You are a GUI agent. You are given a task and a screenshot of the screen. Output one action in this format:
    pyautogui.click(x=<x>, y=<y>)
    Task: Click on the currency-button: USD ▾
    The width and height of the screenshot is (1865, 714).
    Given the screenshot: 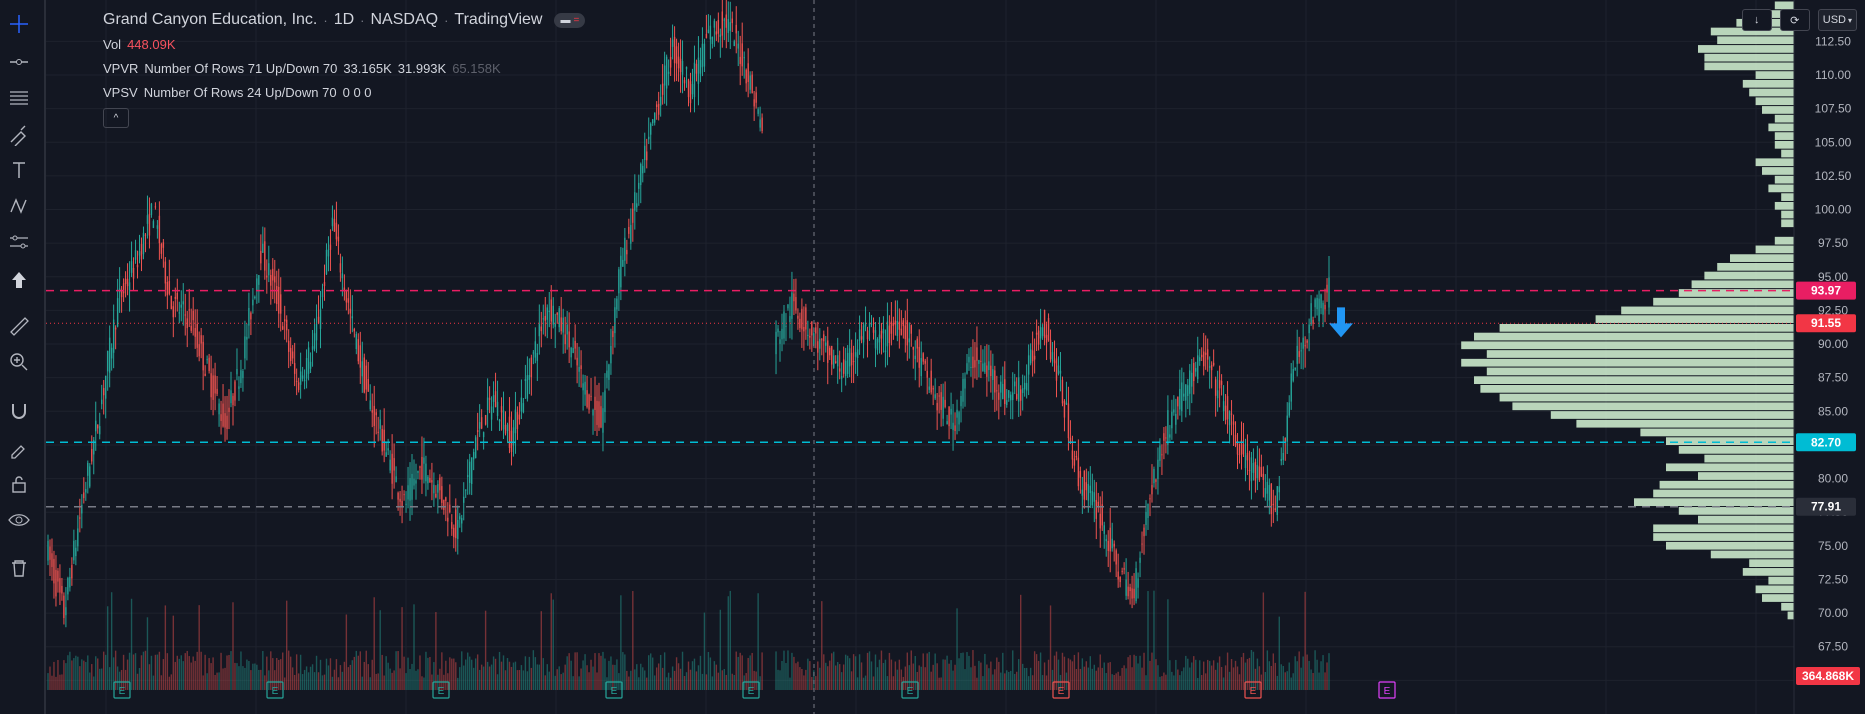 What is the action you would take?
    pyautogui.click(x=1837, y=20)
    